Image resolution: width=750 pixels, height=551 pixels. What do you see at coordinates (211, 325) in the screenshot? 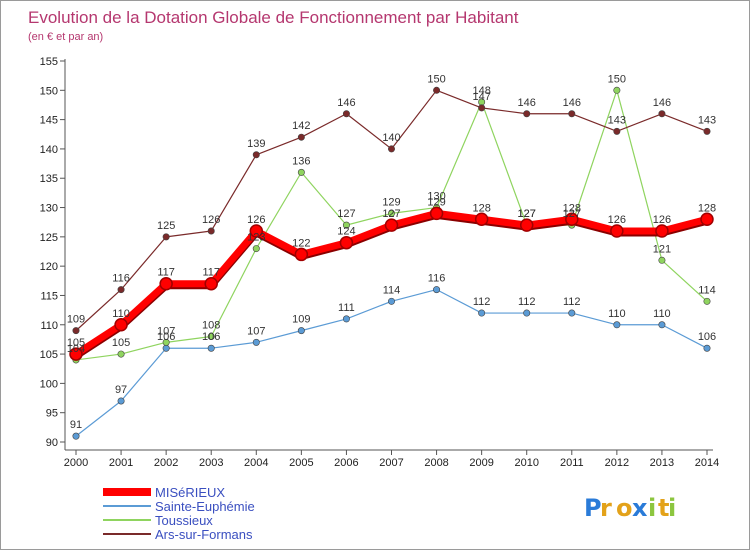
I see `data-label-toussieux-2003: 108` at bounding box center [211, 325].